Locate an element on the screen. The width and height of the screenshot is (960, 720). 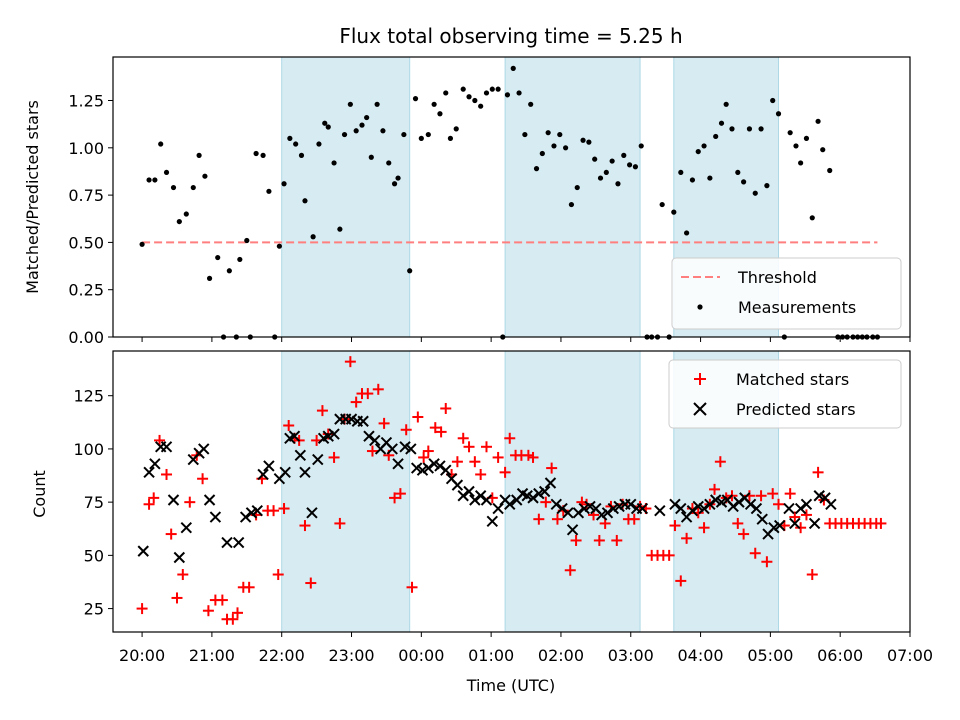
bottom-y-ticks: 25 50 75 100 125 is located at coordinates (93, 503).